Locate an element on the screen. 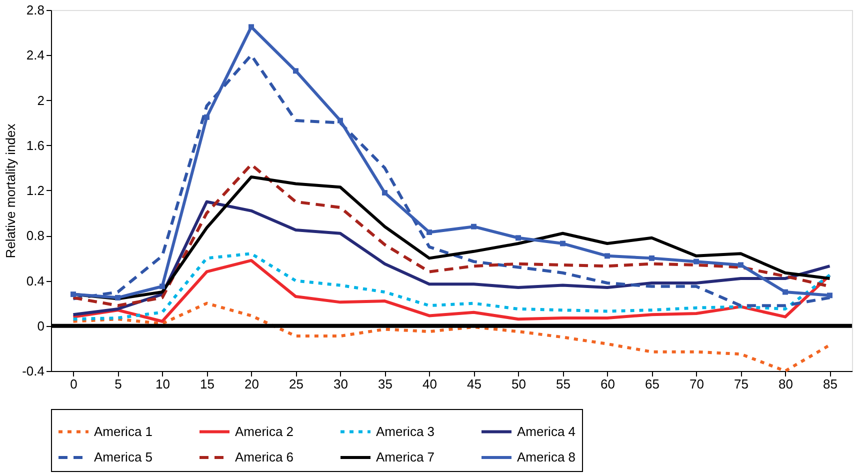  x-tick-label: 50 is located at coordinates (519, 384).